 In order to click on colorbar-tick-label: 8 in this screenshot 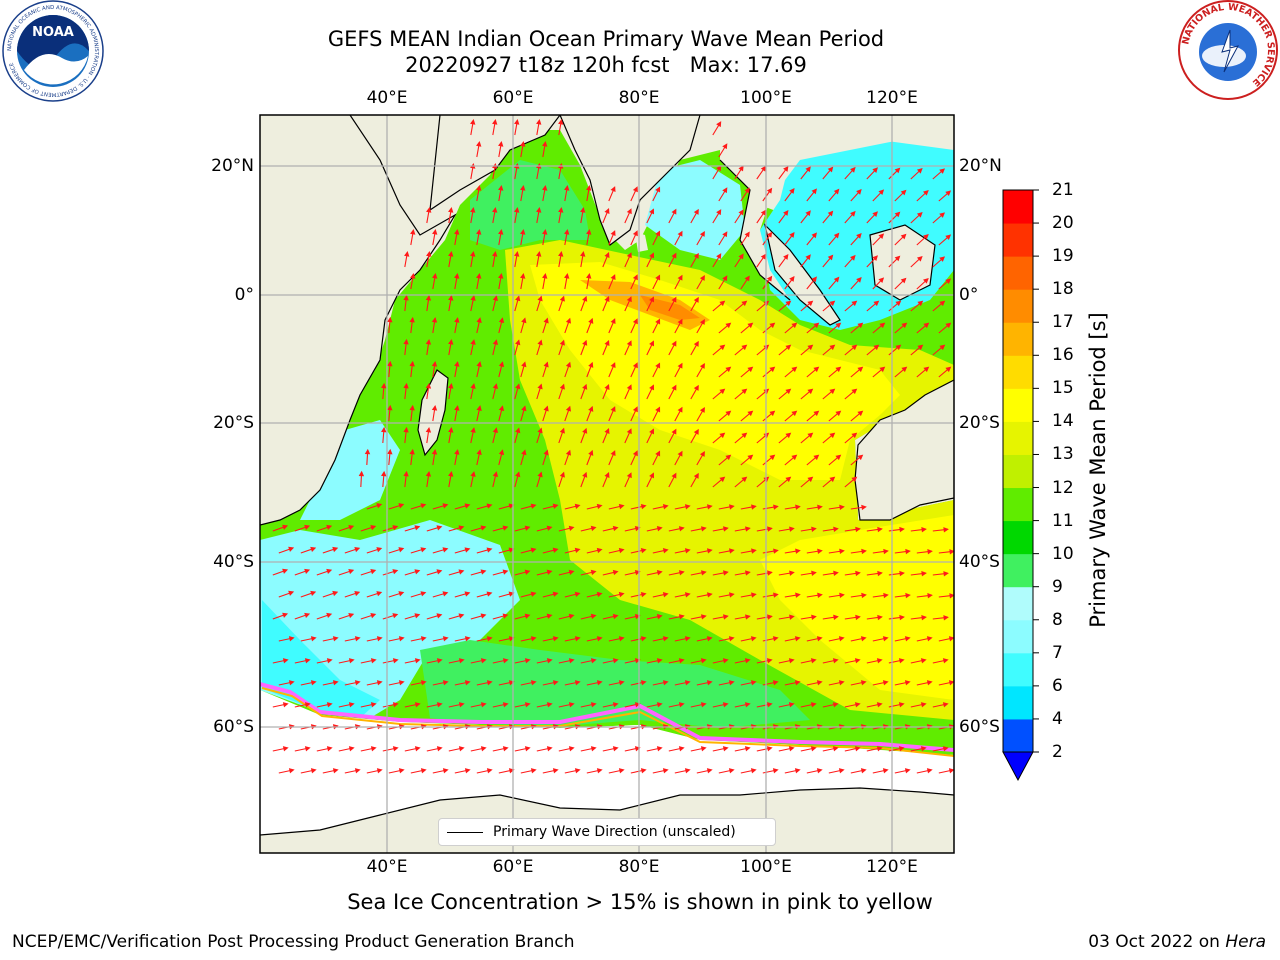, I will do `click(1057, 619)`.